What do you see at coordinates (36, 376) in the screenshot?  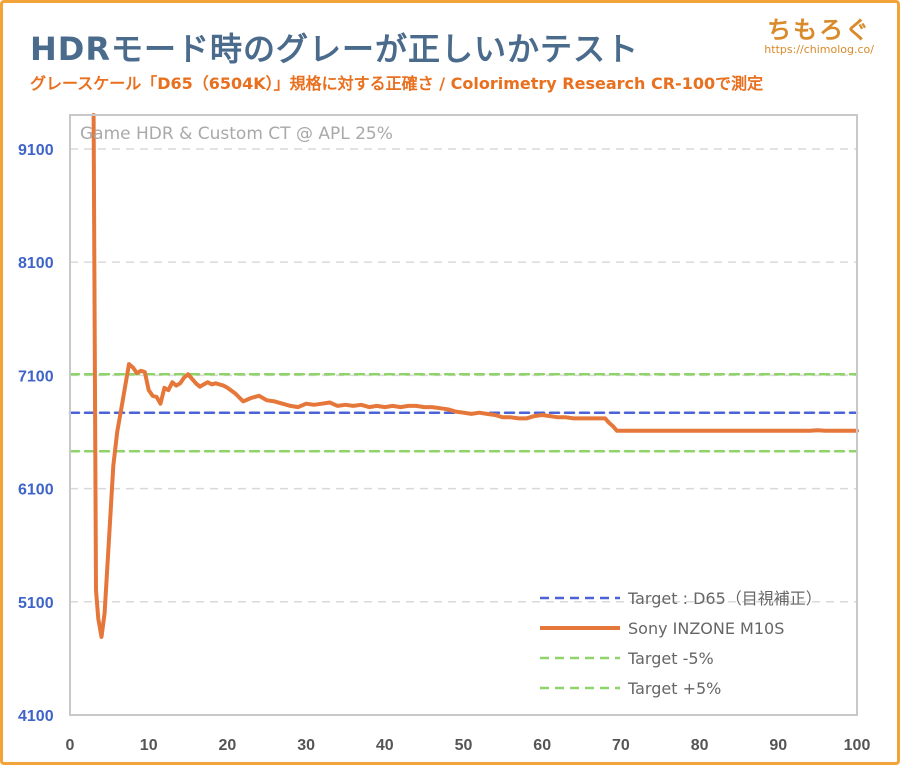 I see `y-tick-label: 7100` at bounding box center [36, 376].